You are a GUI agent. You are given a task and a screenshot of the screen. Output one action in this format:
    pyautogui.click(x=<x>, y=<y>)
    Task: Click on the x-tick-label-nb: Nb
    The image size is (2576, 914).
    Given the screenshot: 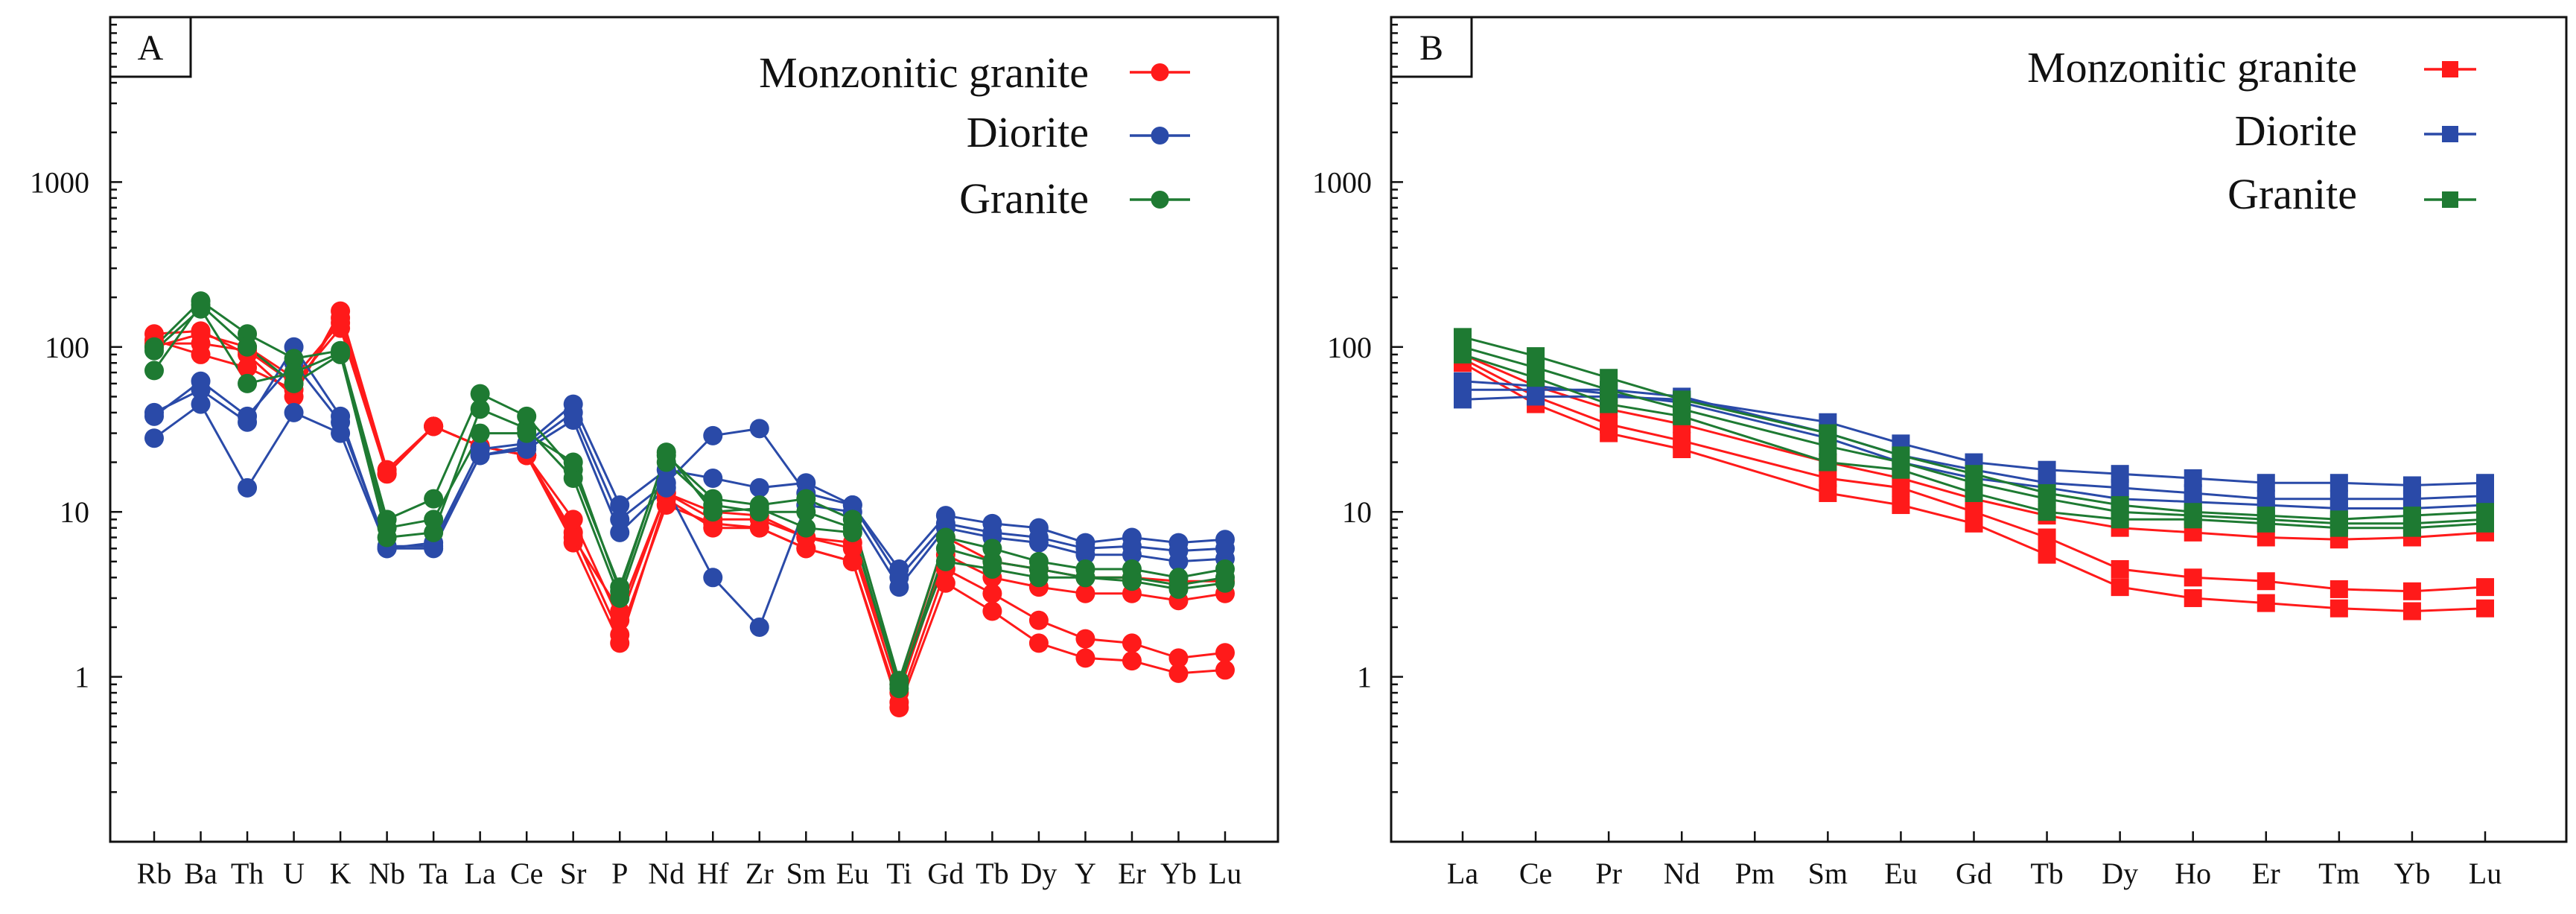 What is the action you would take?
    pyautogui.click(x=387, y=873)
    